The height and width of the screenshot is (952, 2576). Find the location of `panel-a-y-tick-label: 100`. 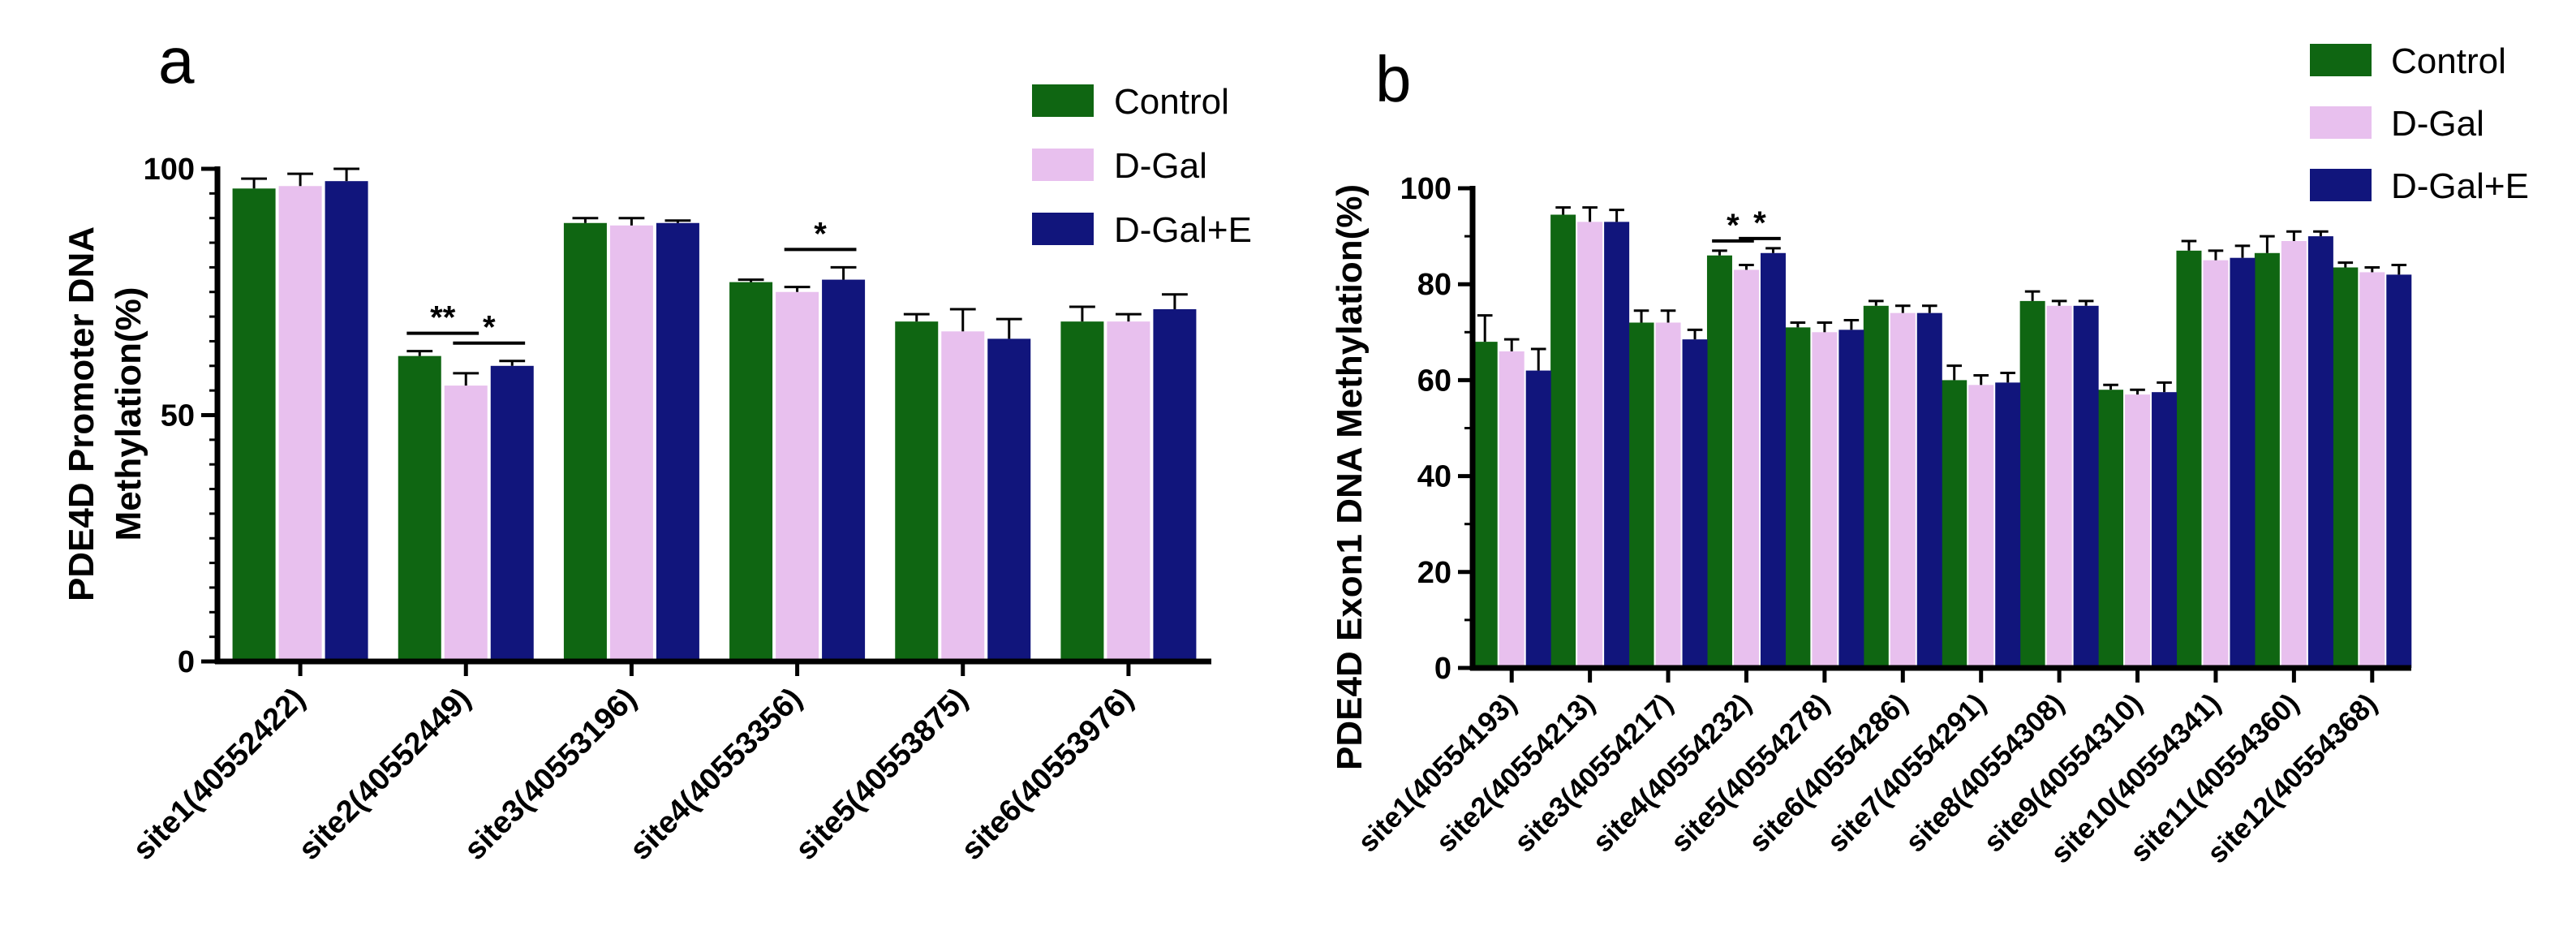

panel-a-y-tick-label: 100 is located at coordinates (169, 170).